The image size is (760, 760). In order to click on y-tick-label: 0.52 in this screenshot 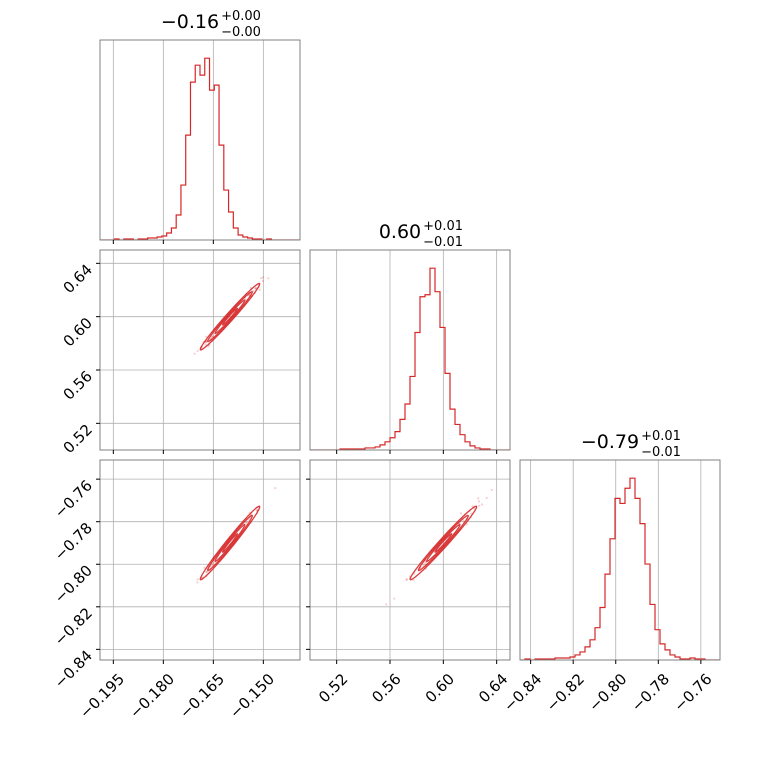, I will do `click(78, 439)`.